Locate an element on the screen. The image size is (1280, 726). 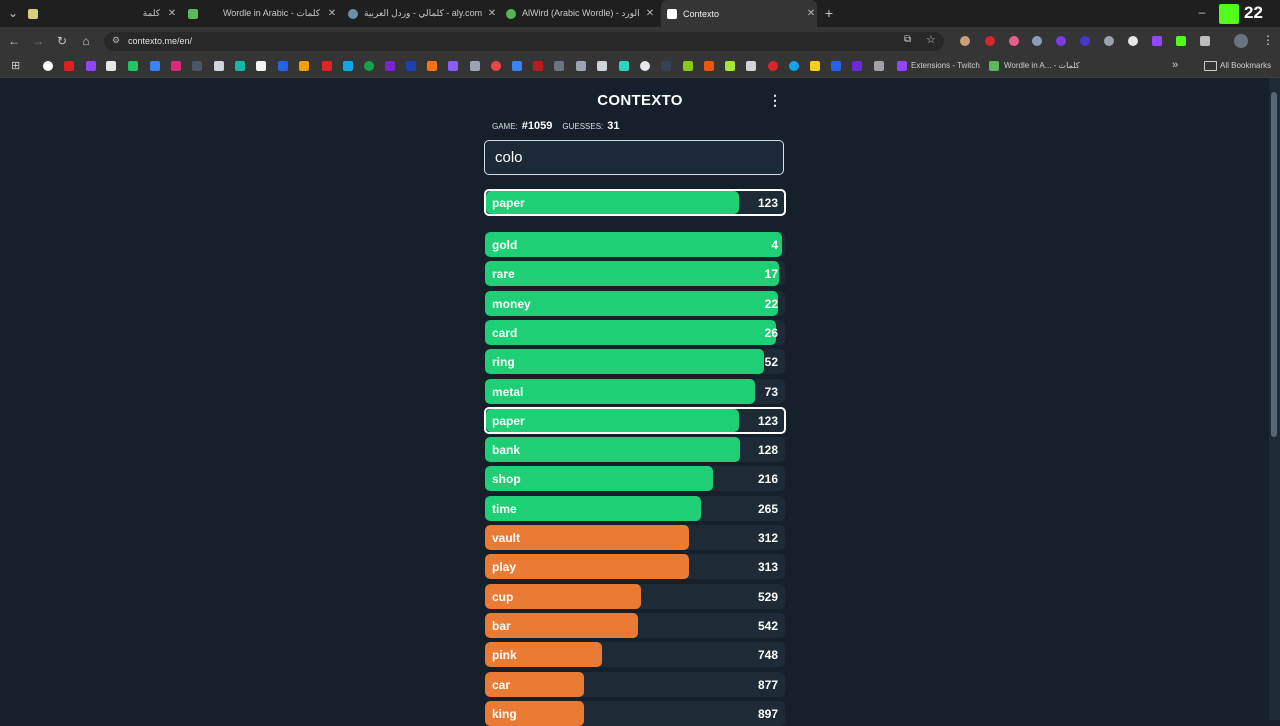
extensions-puzzle-icon is located at coordinates (1205, 41).